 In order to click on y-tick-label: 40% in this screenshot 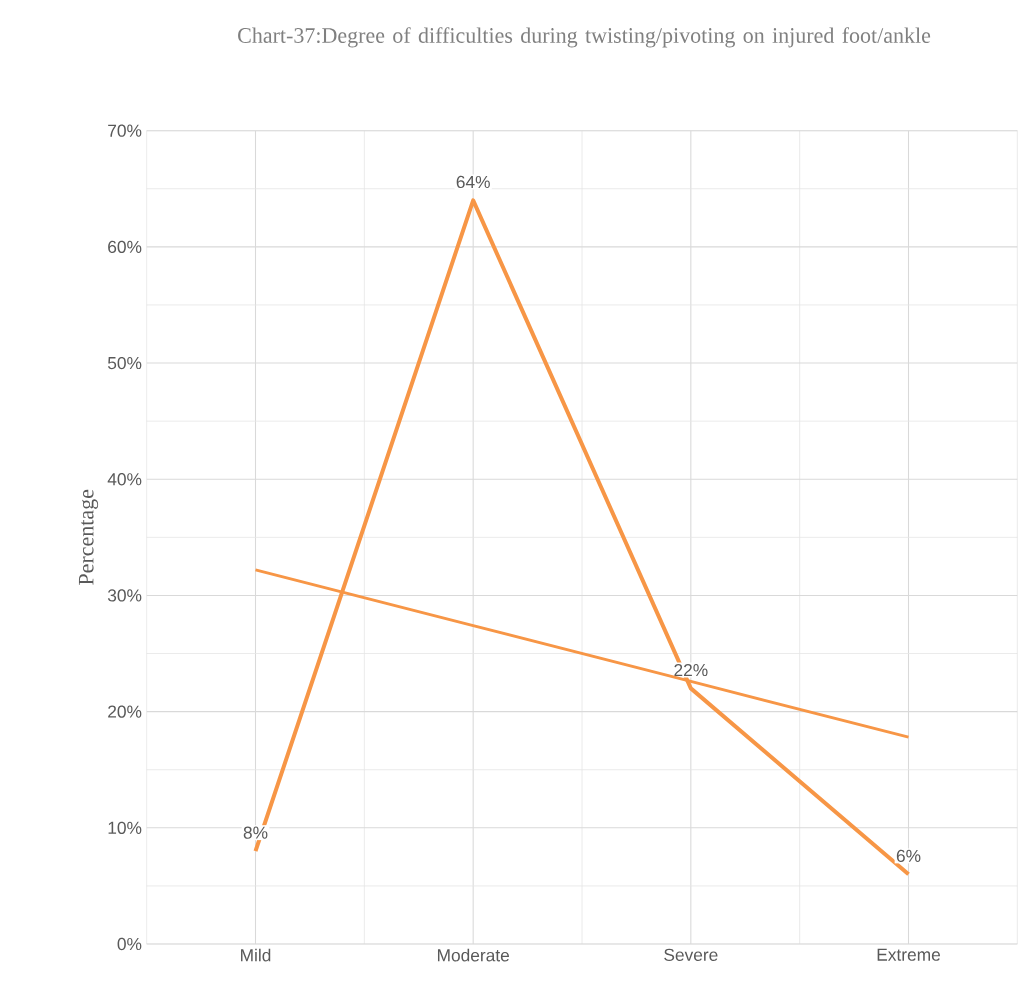, I will do `click(124, 479)`.